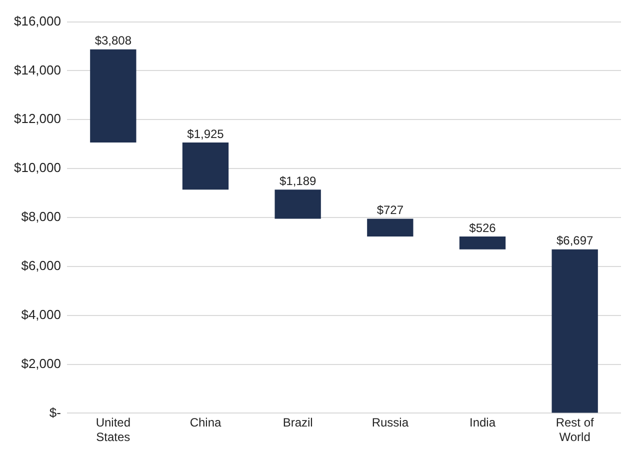  What do you see at coordinates (41, 363) in the screenshot?
I see `y-tick-label: $2,000` at bounding box center [41, 363].